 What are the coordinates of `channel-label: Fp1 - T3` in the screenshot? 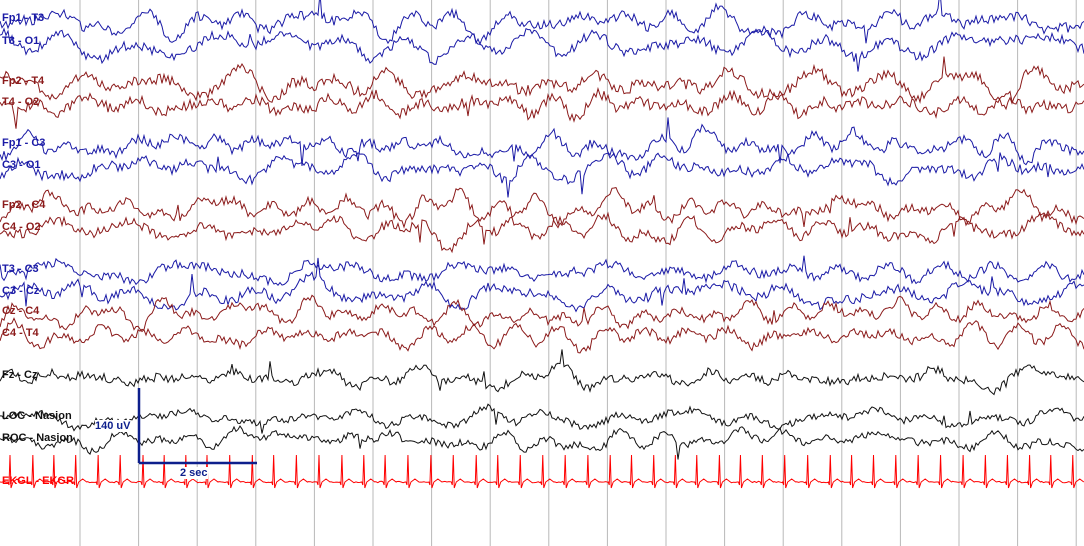 It's located at (23, 18).